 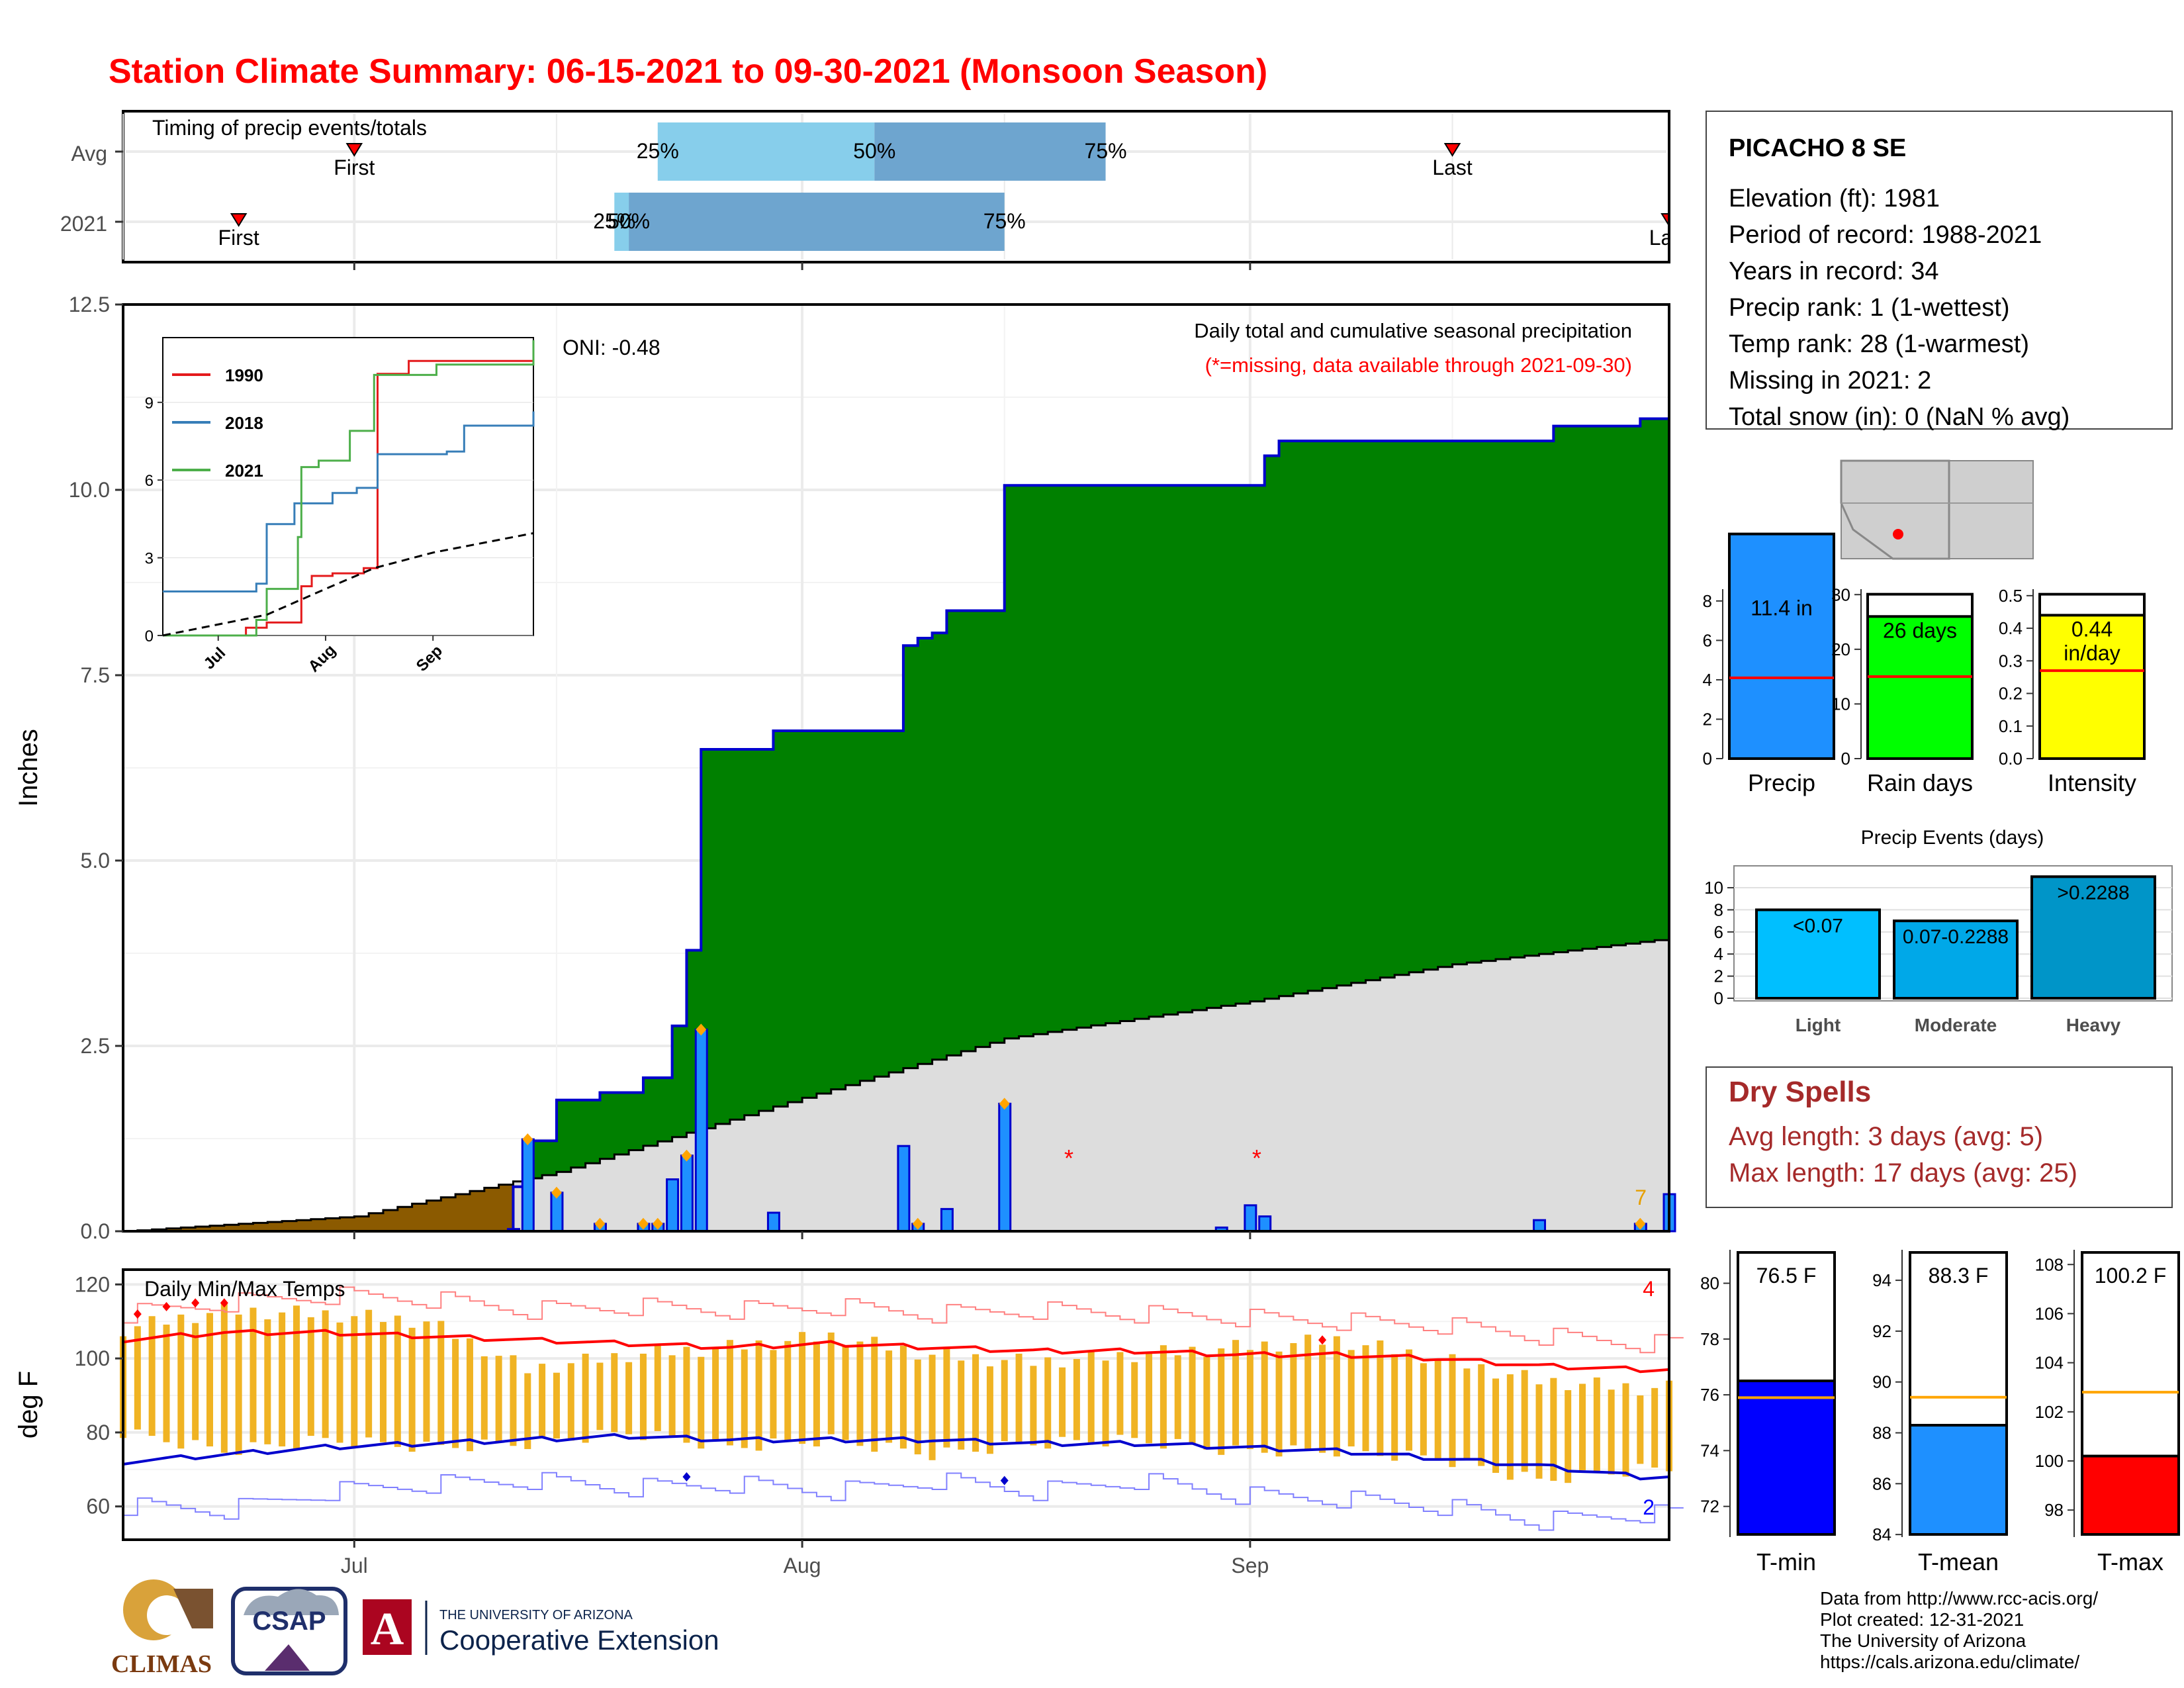 I want to click on intensity-summary-unit-label: in/day, so click(x=2092, y=653).